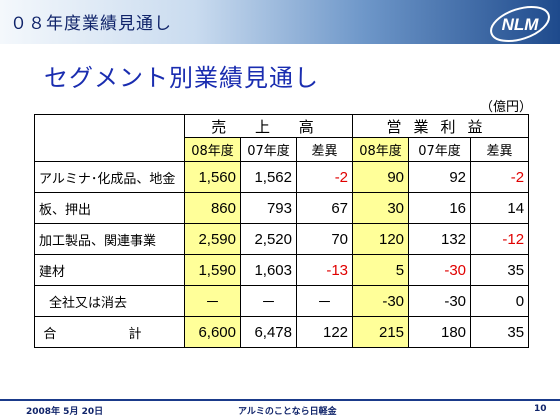 The width and height of the screenshot is (560, 420). I want to click on value-cell: 1,562, so click(268, 177).